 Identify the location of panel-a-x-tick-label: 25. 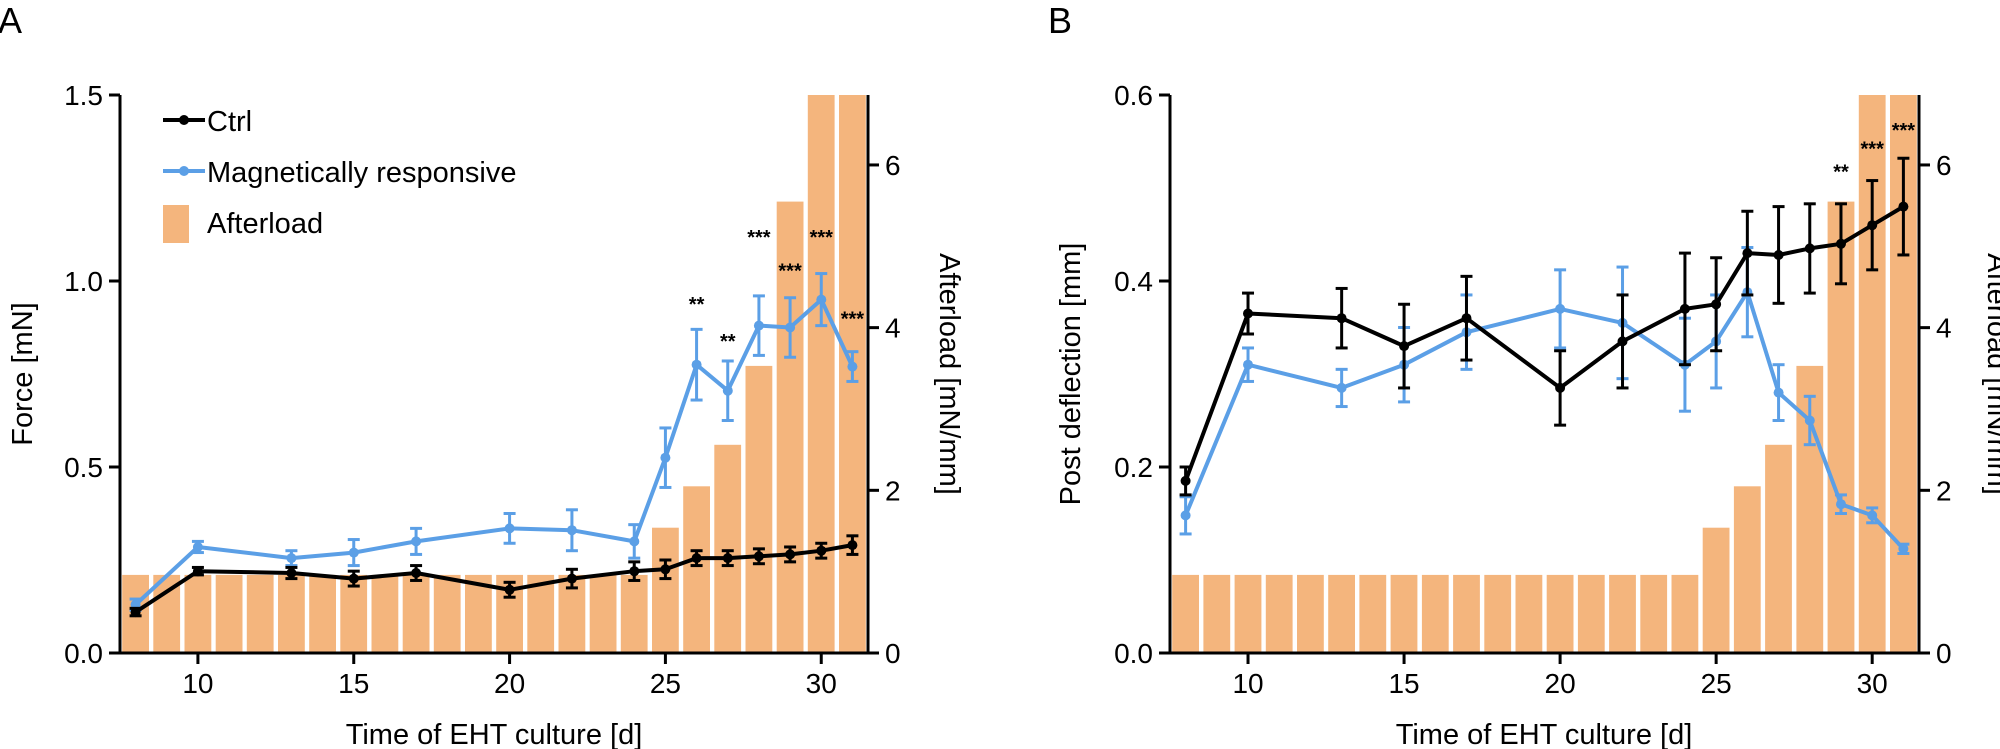
(665, 683).